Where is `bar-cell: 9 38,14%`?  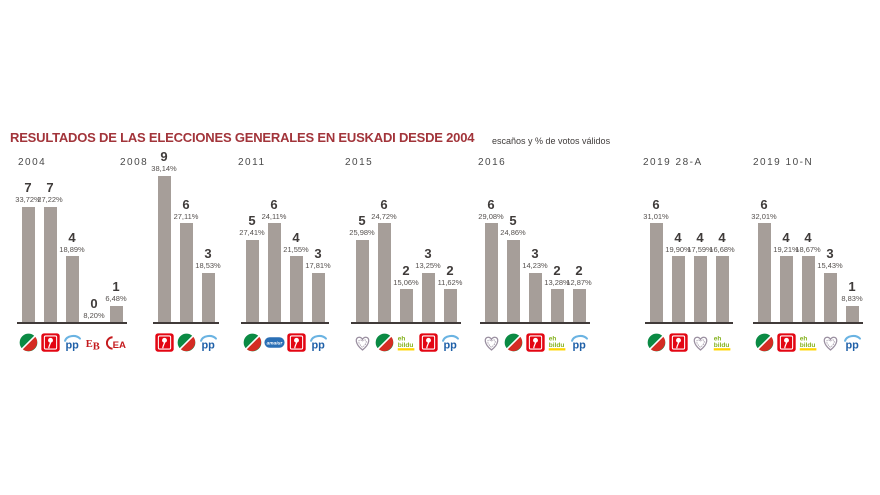 bar-cell: 9 38,14% is located at coordinates (164, 235).